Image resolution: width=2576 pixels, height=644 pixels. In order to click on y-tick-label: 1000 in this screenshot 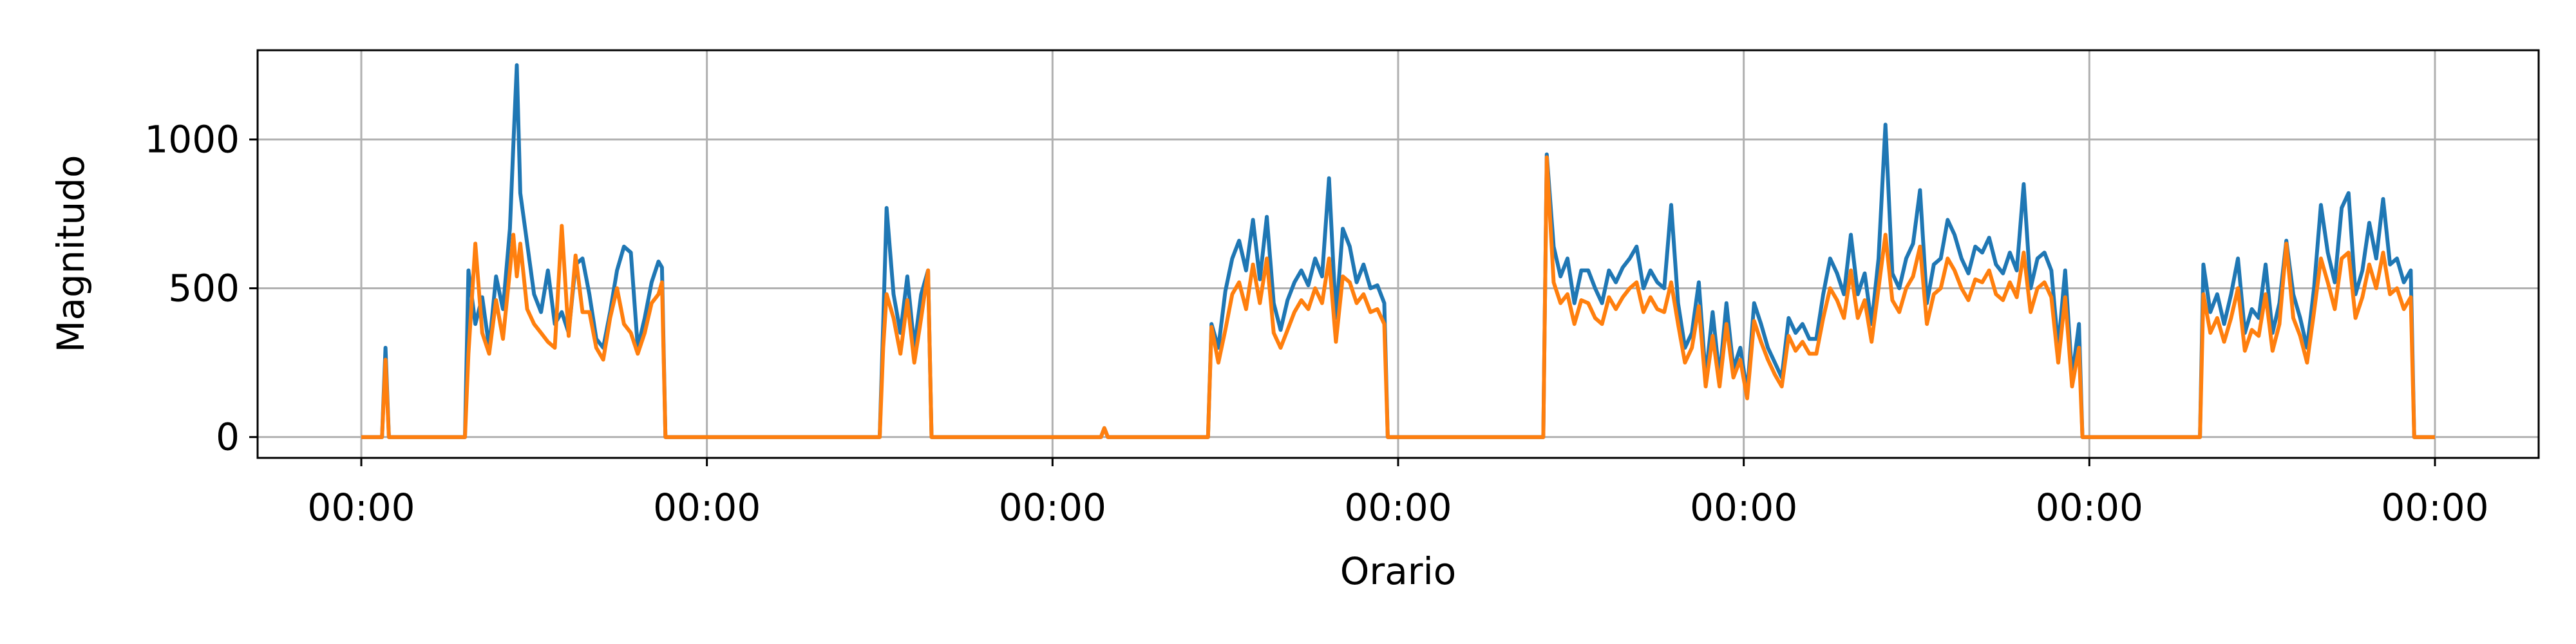, I will do `click(192, 140)`.